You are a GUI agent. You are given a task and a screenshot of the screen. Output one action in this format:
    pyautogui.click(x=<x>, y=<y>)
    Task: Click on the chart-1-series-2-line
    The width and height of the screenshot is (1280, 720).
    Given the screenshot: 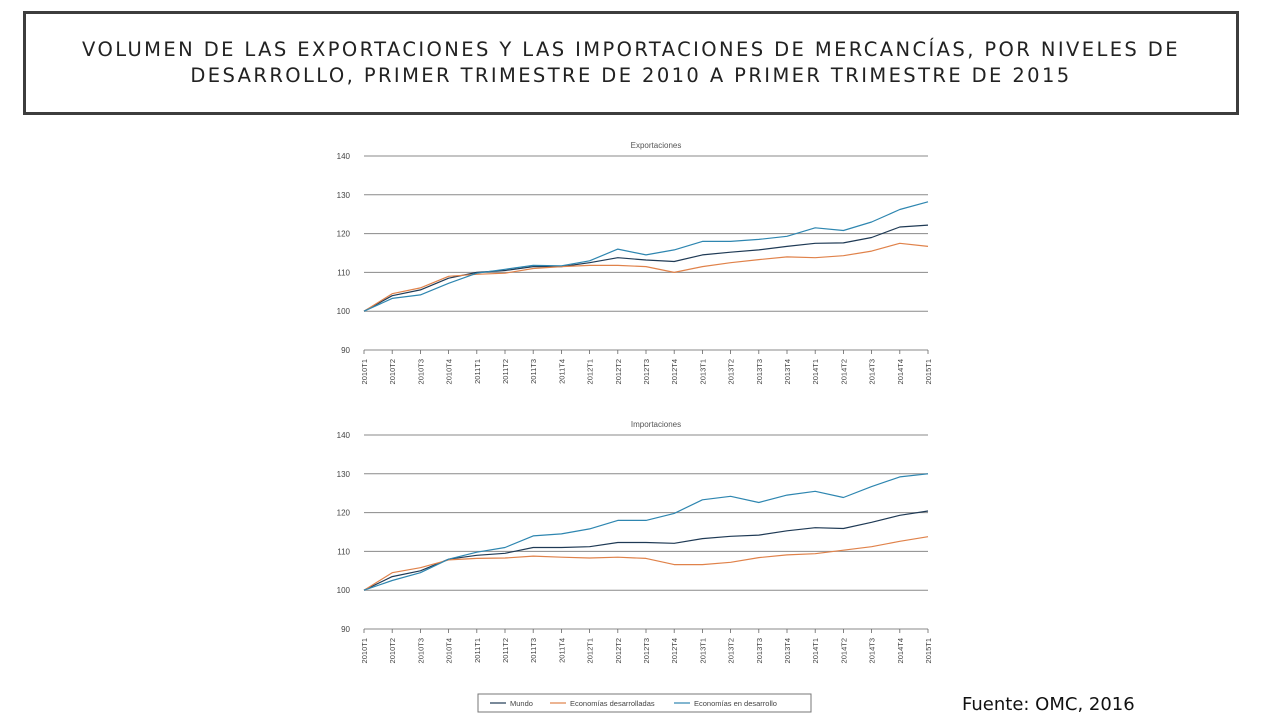 What is the action you would take?
    pyautogui.click(x=646, y=277)
    